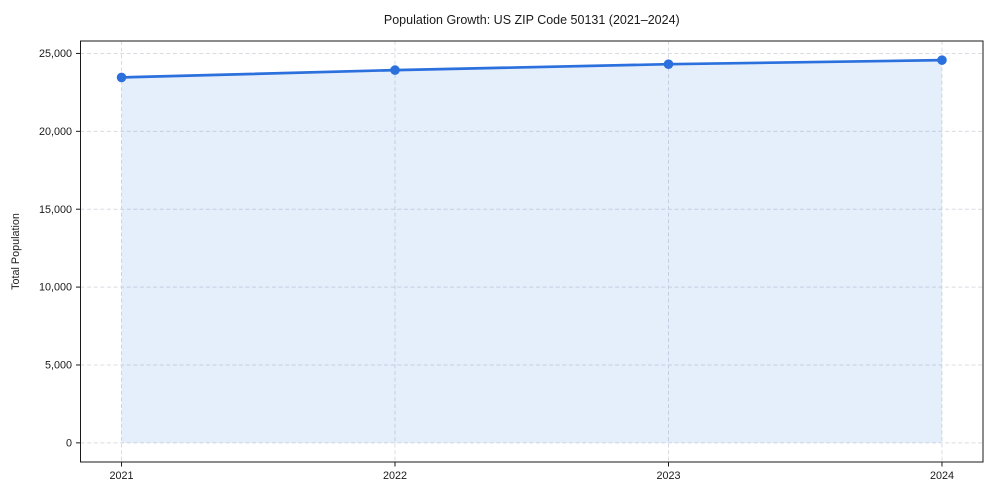 Image resolution: width=1000 pixels, height=500 pixels. Describe the element at coordinates (69, 443) in the screenshot. I see `y-tick-label: 0` at that location.